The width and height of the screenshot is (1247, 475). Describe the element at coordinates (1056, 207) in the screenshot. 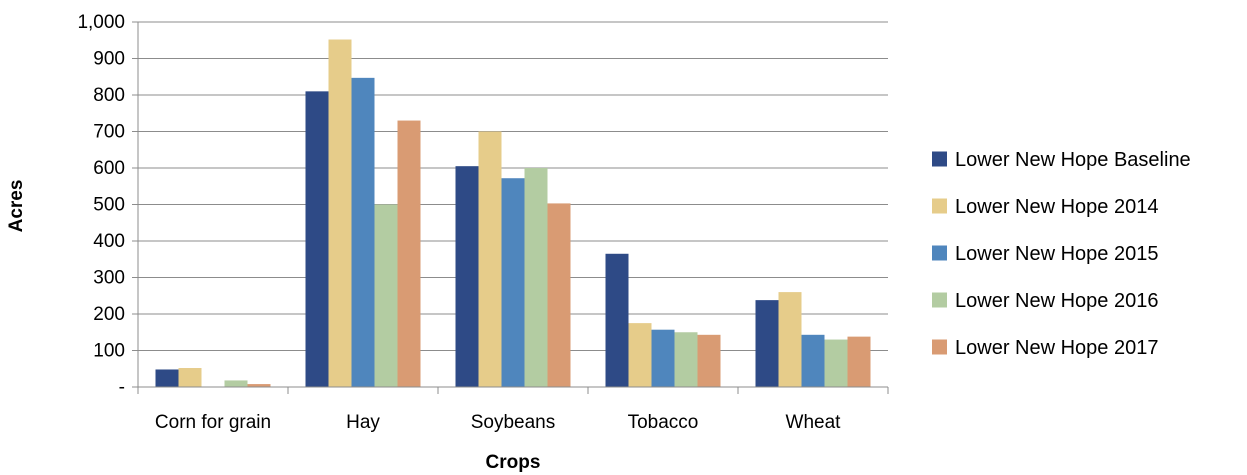

I see `legend-label: Lower New Hope 2014` at that location.